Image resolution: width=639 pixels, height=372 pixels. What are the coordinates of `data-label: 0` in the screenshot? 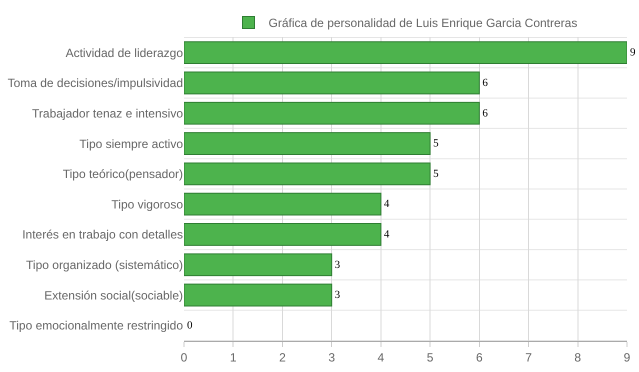 It's located at (190, 325).